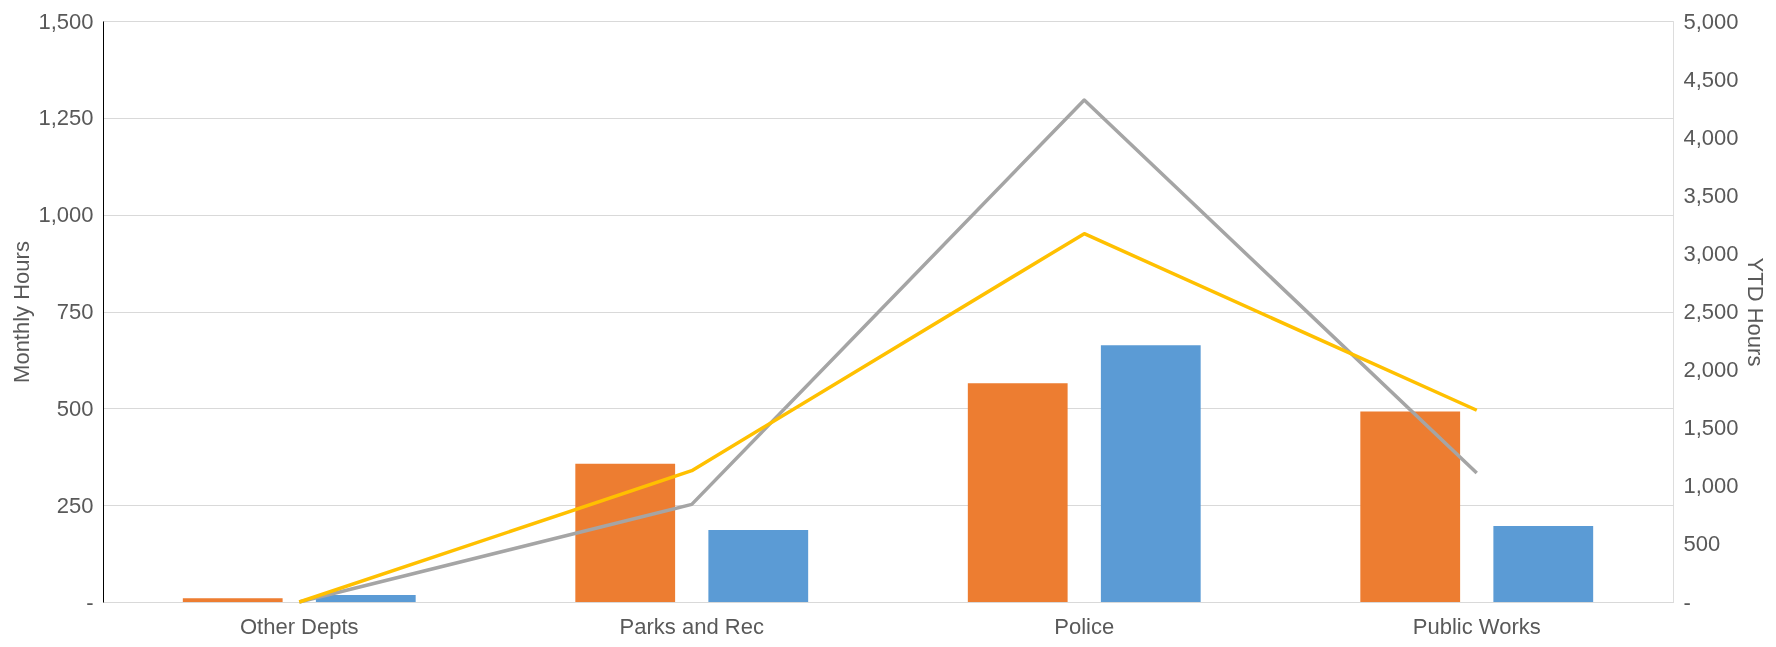  What do you see at coordinates (1711, 370) in the screenshot?
I see `y2-tick-label: 2,000` at bounding box center [1711, 370].